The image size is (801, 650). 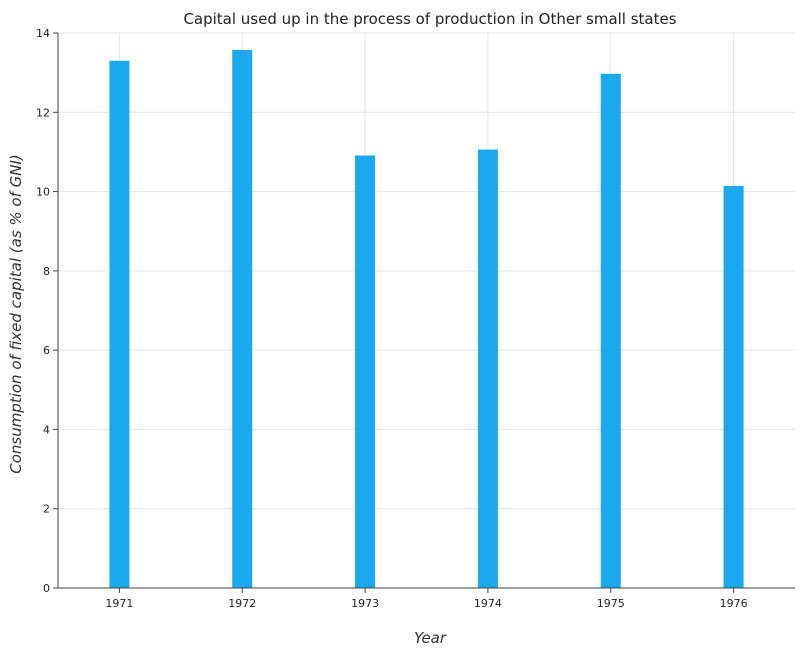 What do you see at coordinates (430, 638) in the screenshot?
I see `x-axis-label: Year` at bounding box center [430, 638].